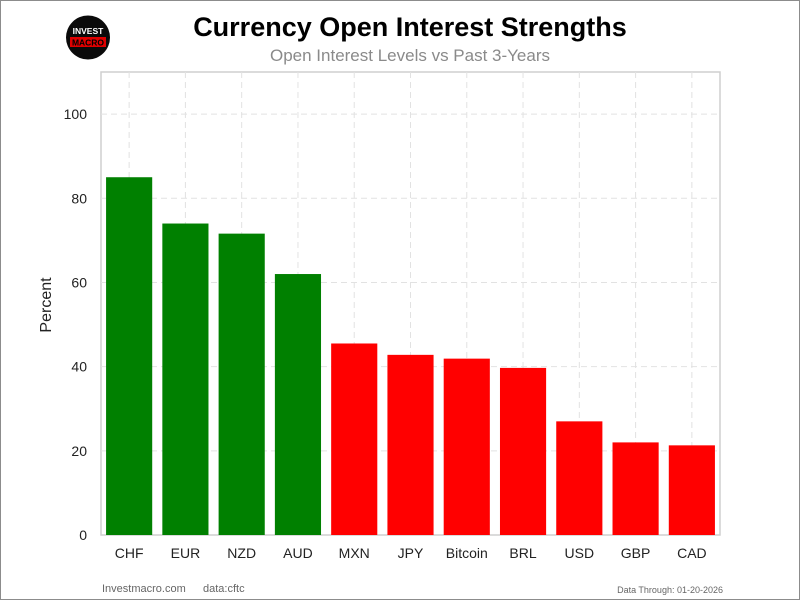 The height and width of the screenshot is (600, 800). Describe the element at coordinates (410, 27) in the screenshot. I see `chart-title: Currency Open Interest Strengths` at that location.